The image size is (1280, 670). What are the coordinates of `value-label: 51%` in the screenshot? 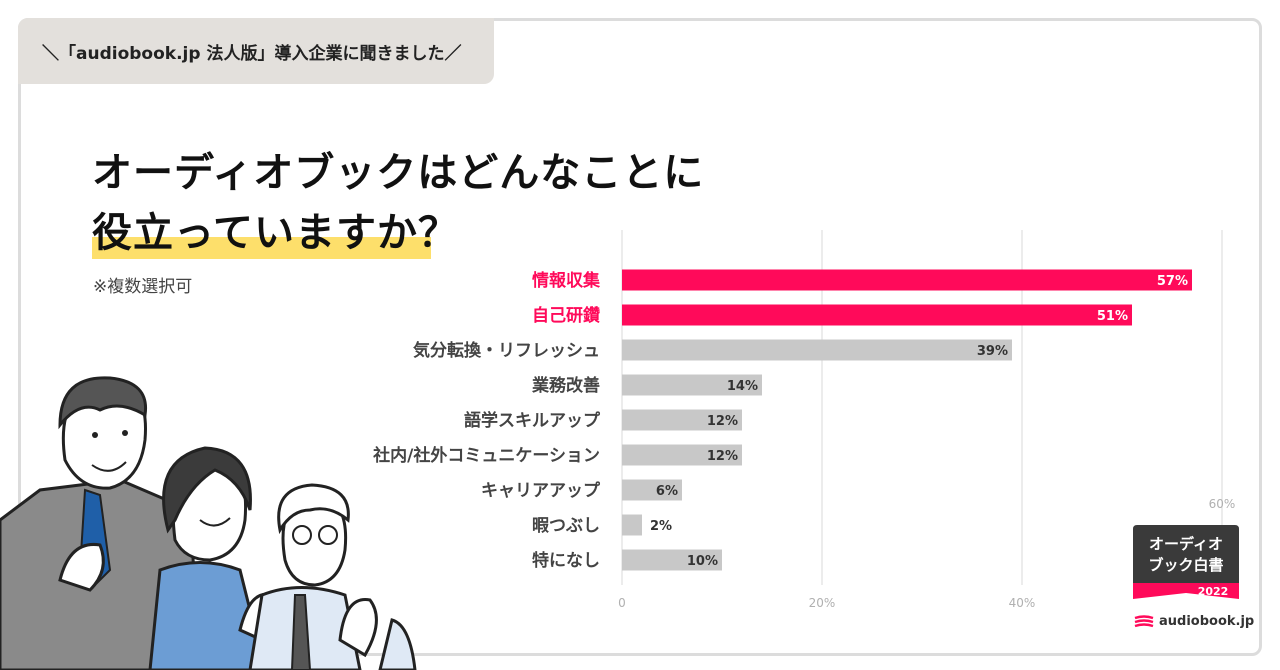 It's located at (1112, 316).